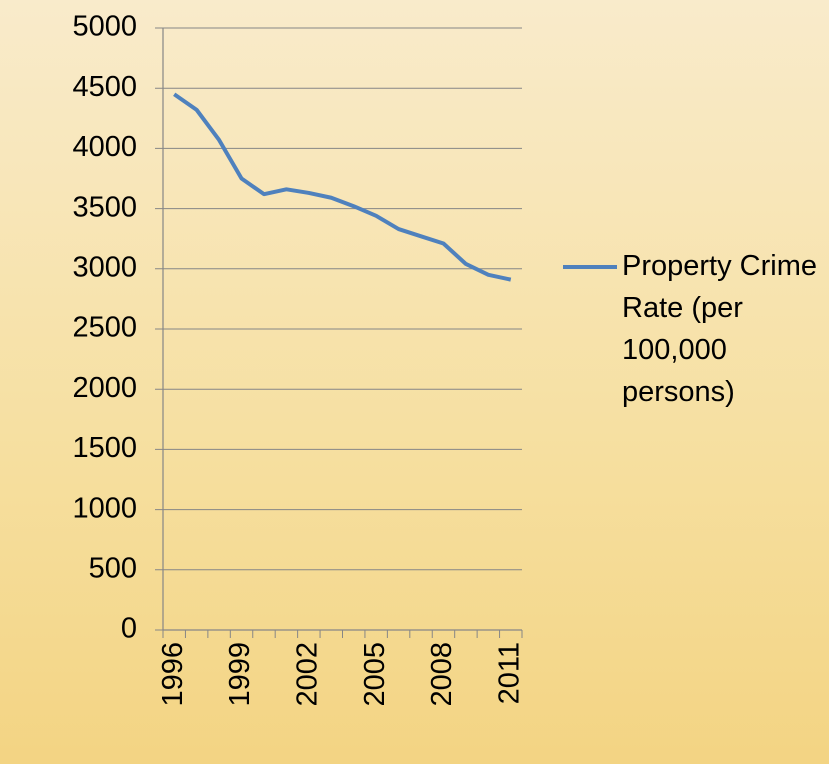 The width and height of the screenshot is (829, 764). Describe the element at coordinates (104, 388) in the screenshot. I see `y-tick-label: 2000` at that location.